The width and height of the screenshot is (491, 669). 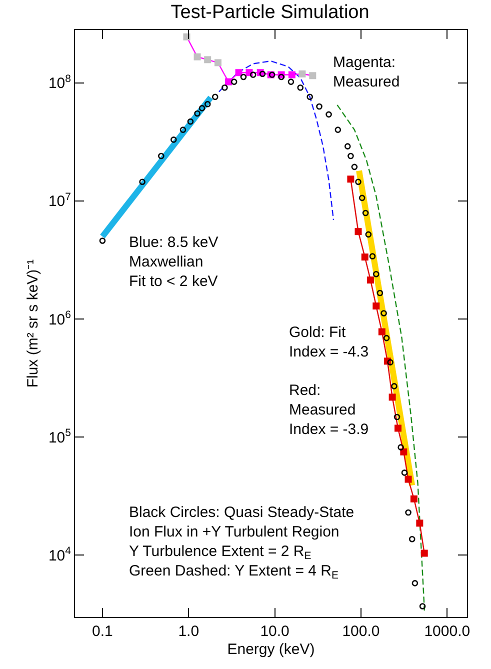 What do you see at coordinates (60, 318) in the screenshot?
I see `y-tick-label: 10$^{6}$` at bounding box center [60, 318].